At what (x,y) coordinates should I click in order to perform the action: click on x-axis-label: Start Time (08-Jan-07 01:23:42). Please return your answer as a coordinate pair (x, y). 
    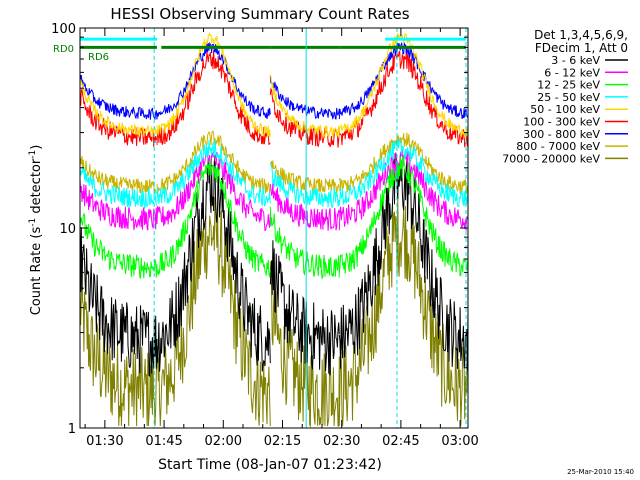
    Looking at the image, I should click on (270, 465).